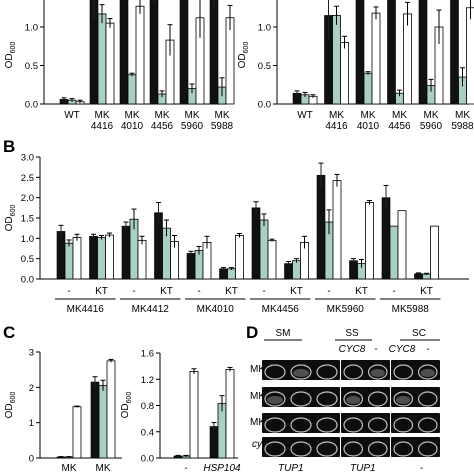  Describe the element at coordinates (351, 408) in the screenshot. I see `gel-strips` at that location.